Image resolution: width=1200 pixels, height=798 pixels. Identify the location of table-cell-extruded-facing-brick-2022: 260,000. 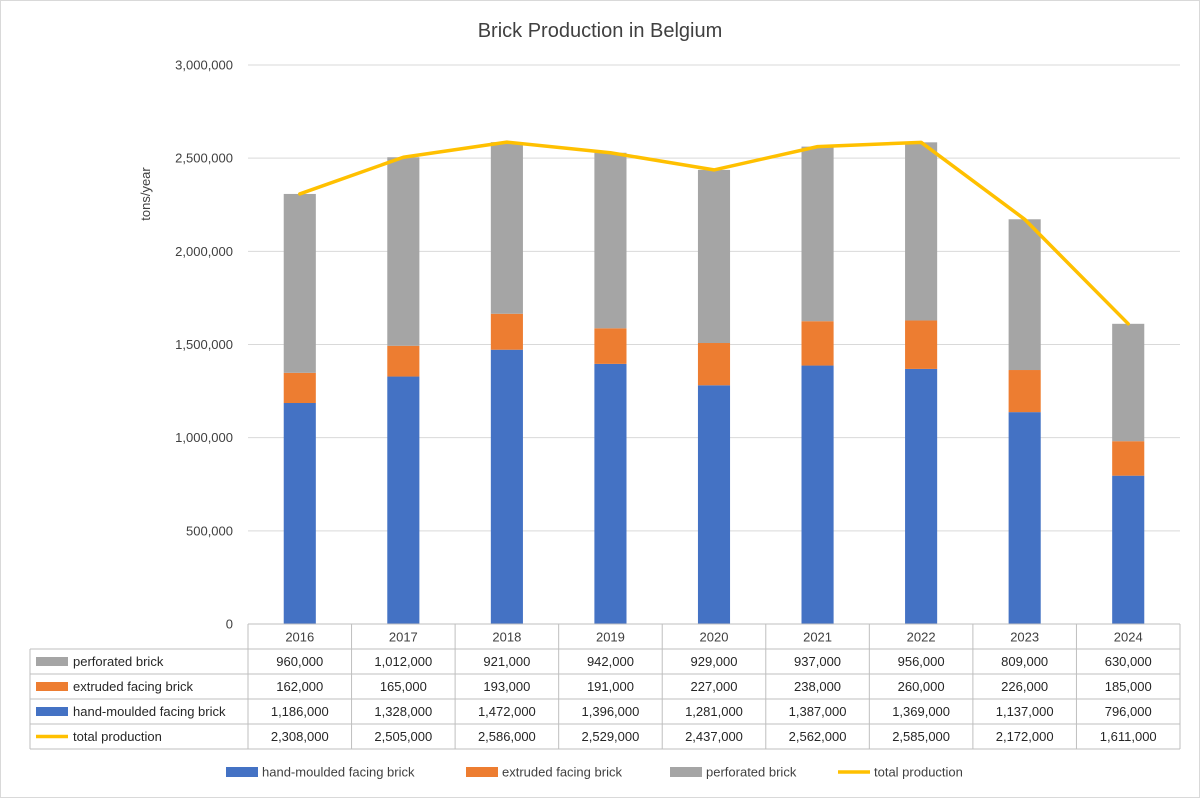
(921, 686).